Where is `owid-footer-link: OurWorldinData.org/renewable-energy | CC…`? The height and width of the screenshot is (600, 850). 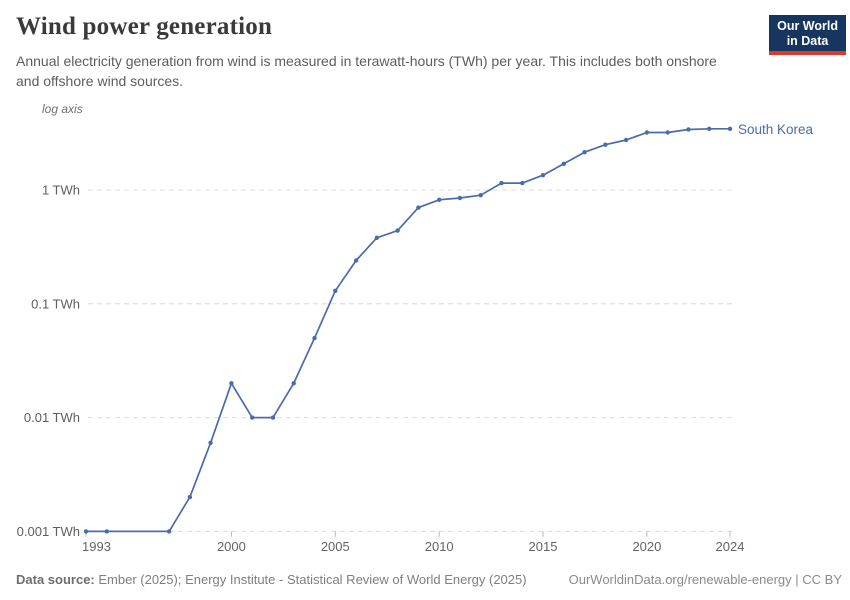 owid-footer-link: OurWorldinData.org/renewable-energy | CC… is located at coordinates (705, 579).